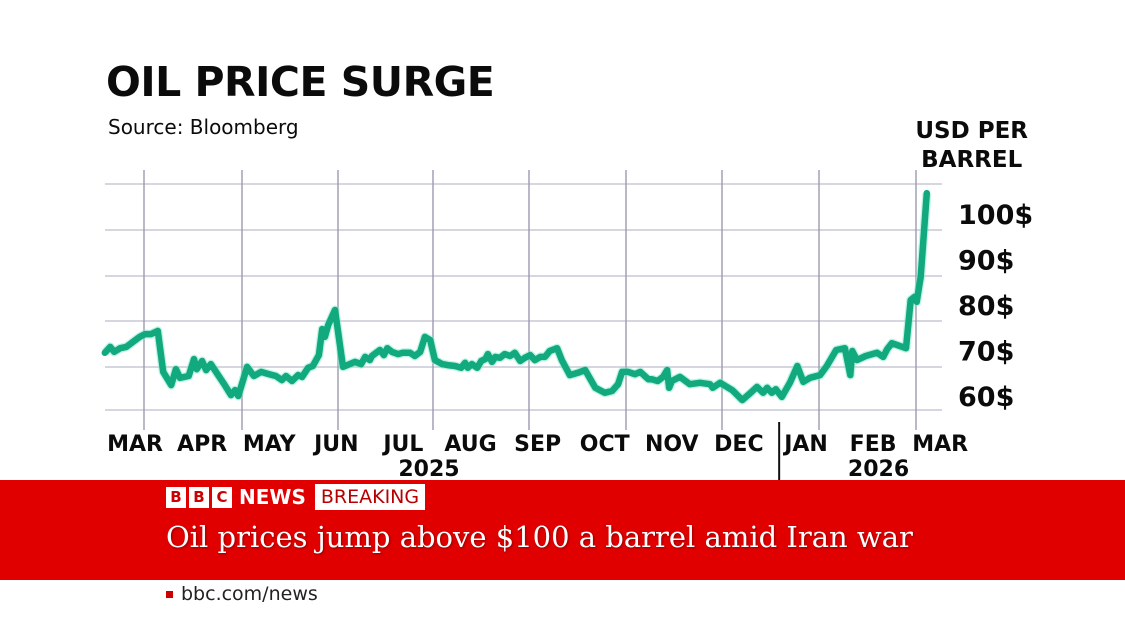  Describe the element at coordinates (873, 444) in the screenshot. I see `x-tick-label: FEB` at that location.